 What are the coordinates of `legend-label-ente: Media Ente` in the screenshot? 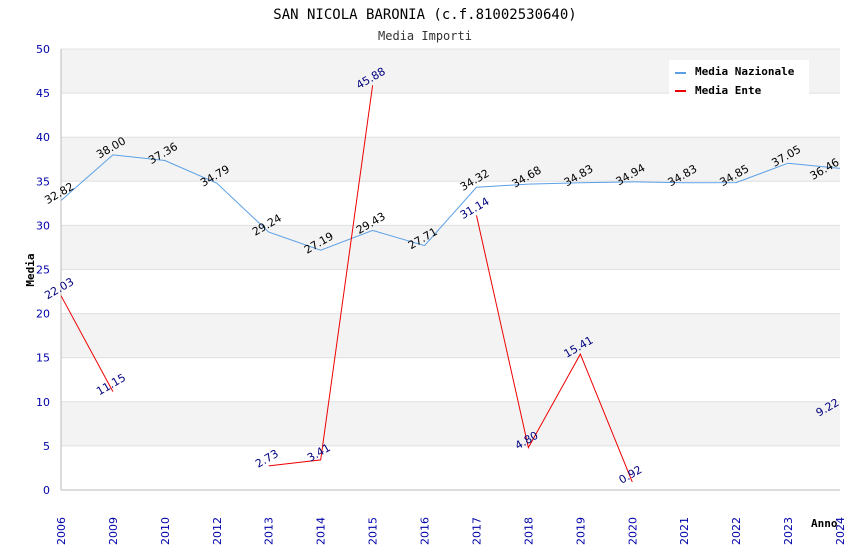 It's located at (728, 90).